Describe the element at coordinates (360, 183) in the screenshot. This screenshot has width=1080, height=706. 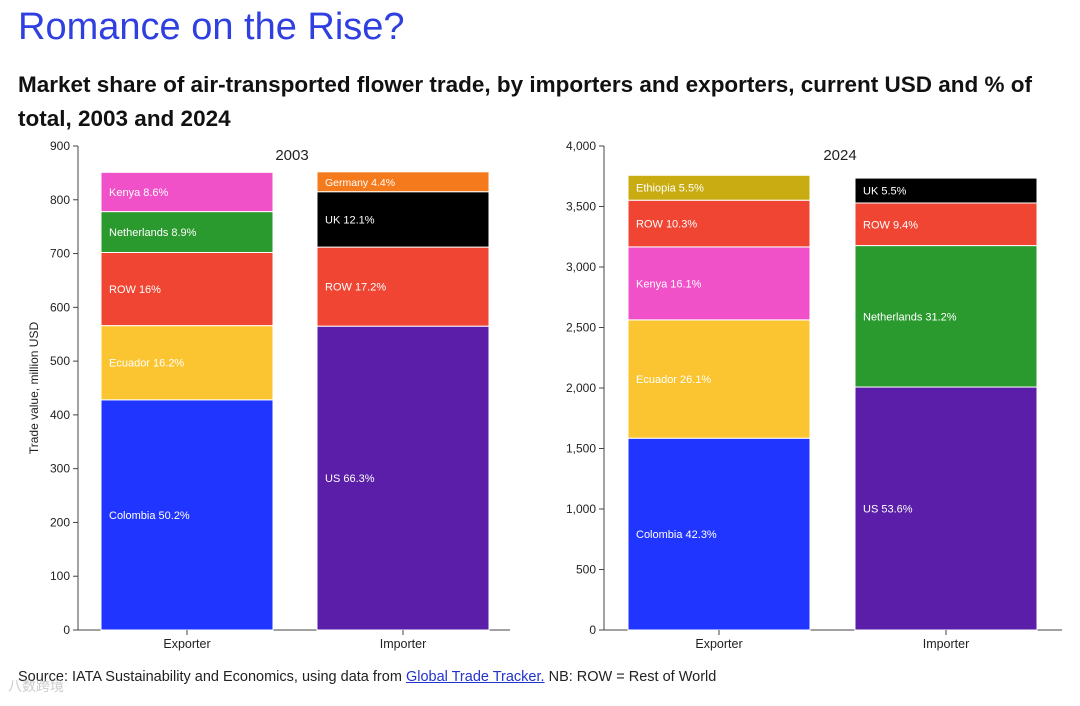
I see `segment-label: Germany 4.4%` at that location.